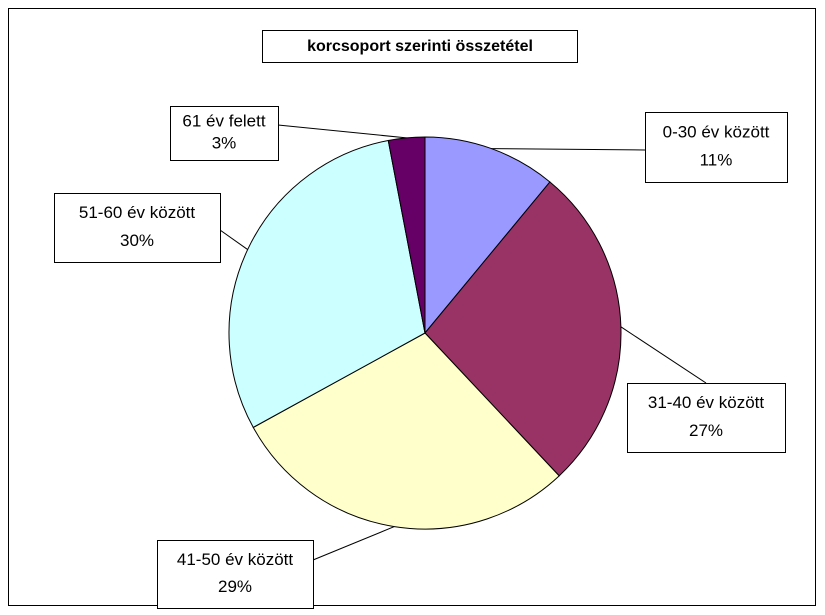  What do you see at coordinates (224, 142) in the screenshot?
I see `slice-value: 3%` at bounding box center [224, 142].